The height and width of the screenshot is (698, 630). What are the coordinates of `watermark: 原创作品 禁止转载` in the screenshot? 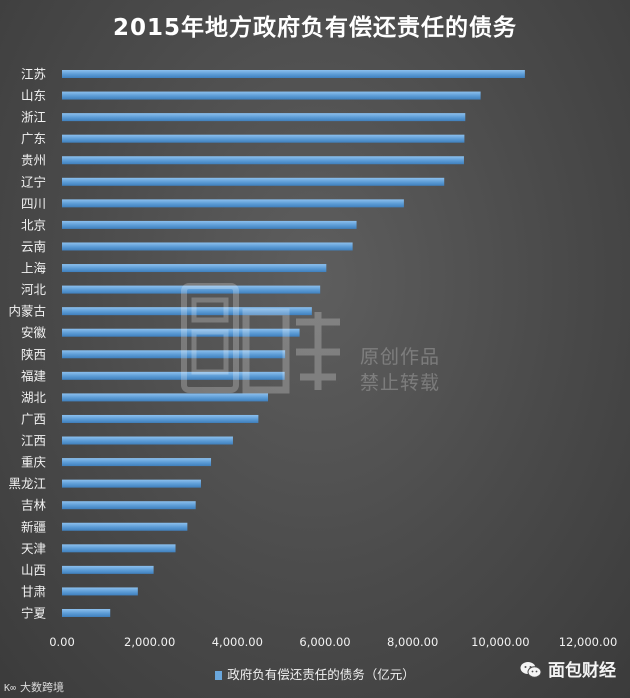 It's located at (325, 342).